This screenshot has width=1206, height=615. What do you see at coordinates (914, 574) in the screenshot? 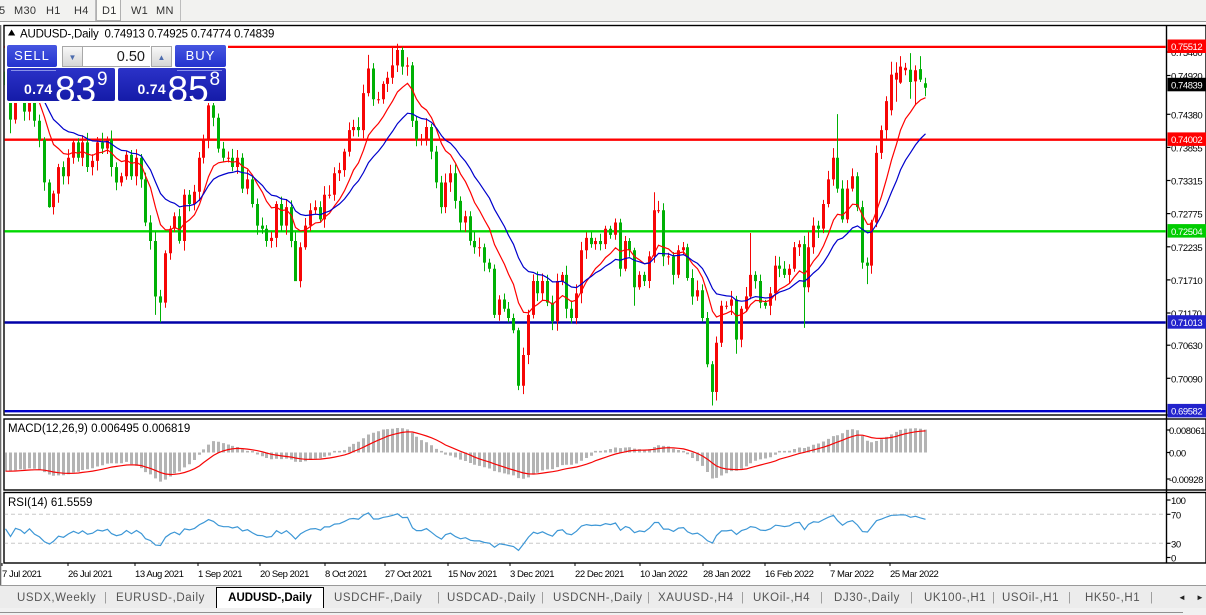
I see `svg-text: 25 Mar 2022` at bounding box center [914, 574].